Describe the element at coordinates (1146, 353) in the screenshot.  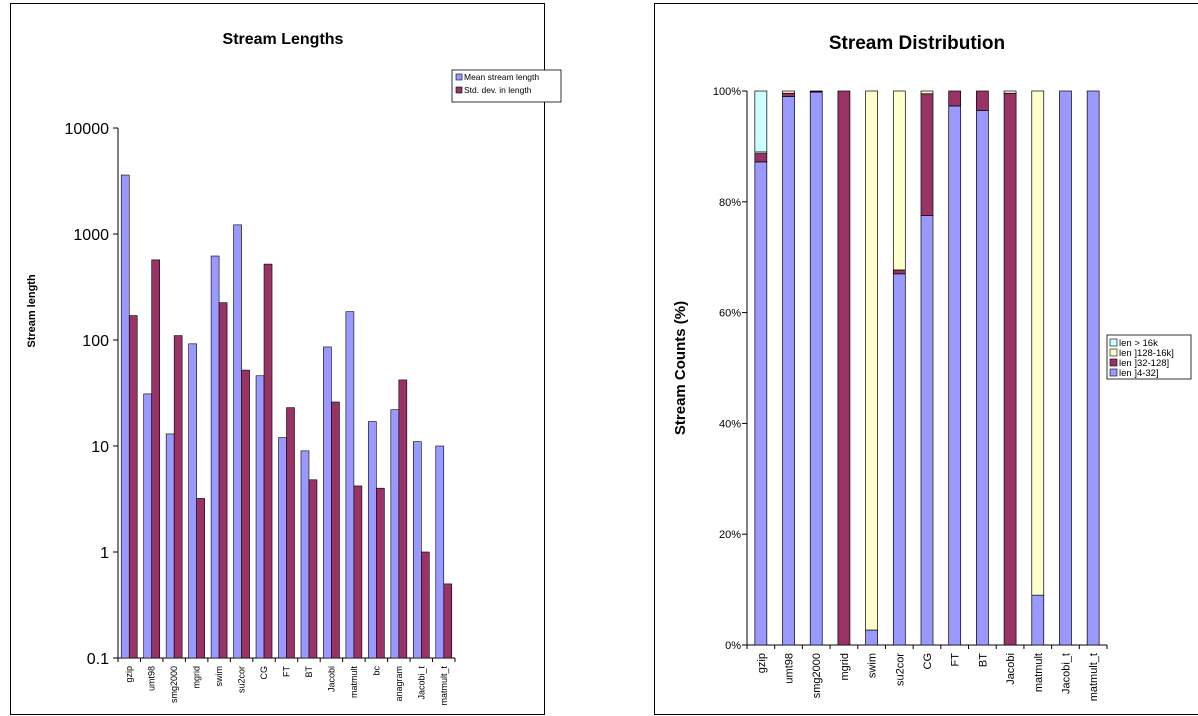
I see `legend-label: len ]128-16k]` at that location.